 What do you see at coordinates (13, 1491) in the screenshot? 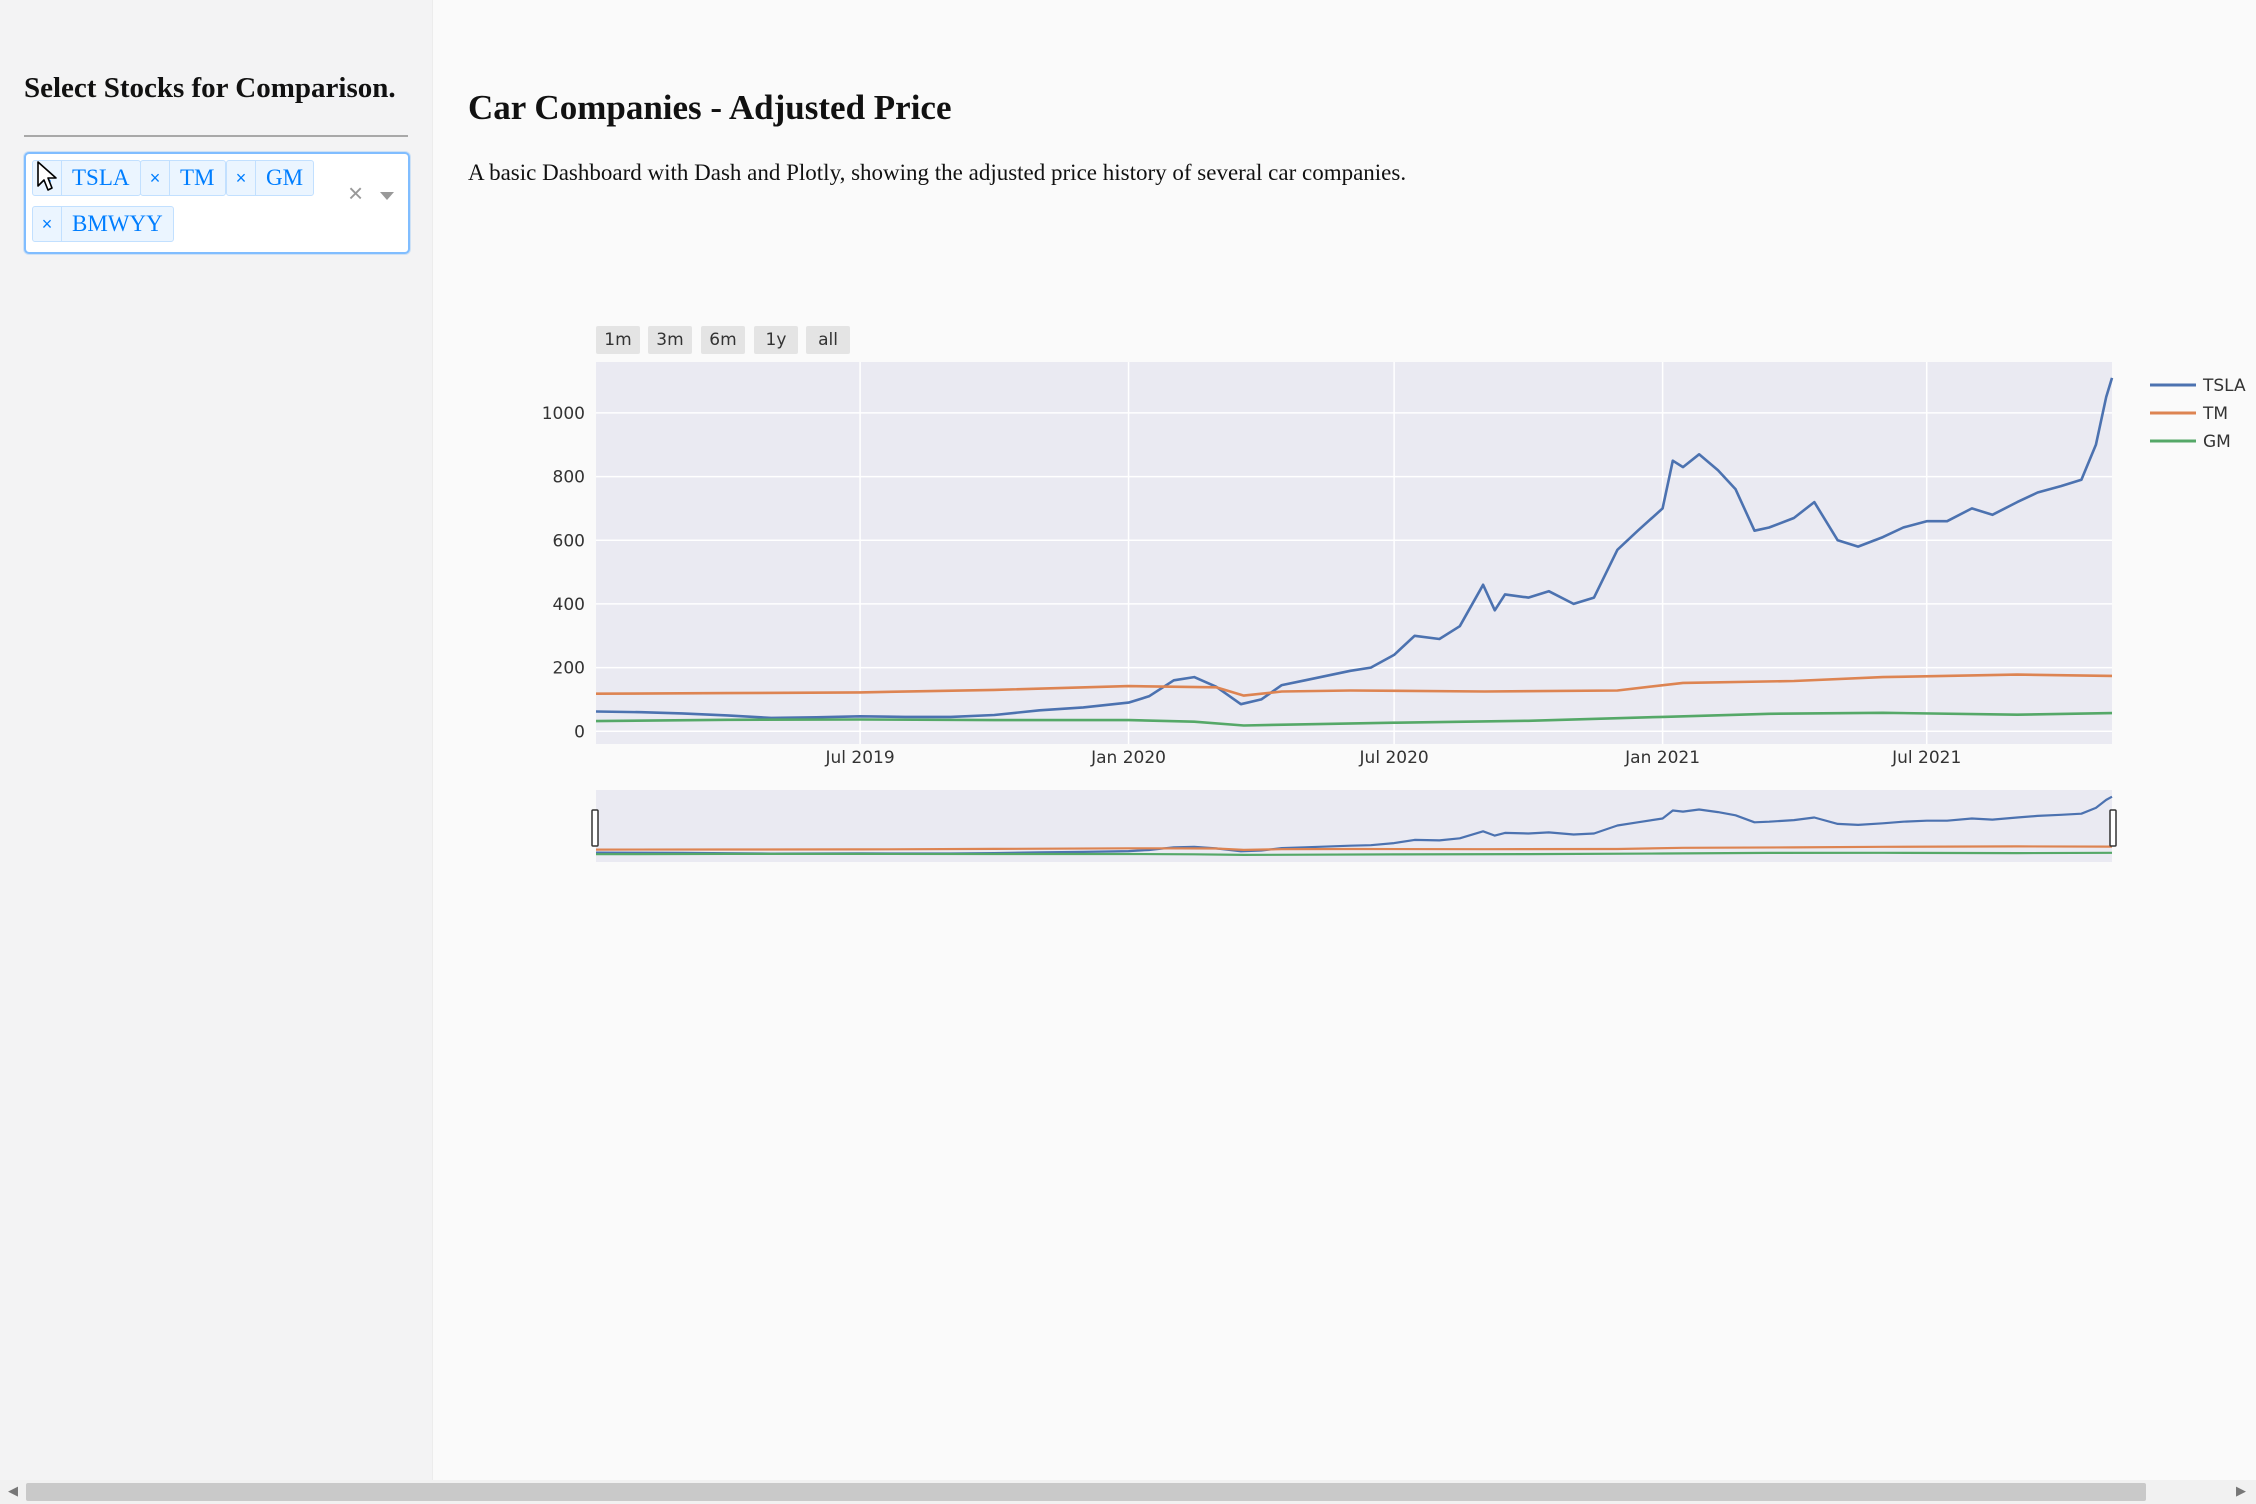
I see `scroll-left-icon: ◀` at bounding box center [13, 1491].